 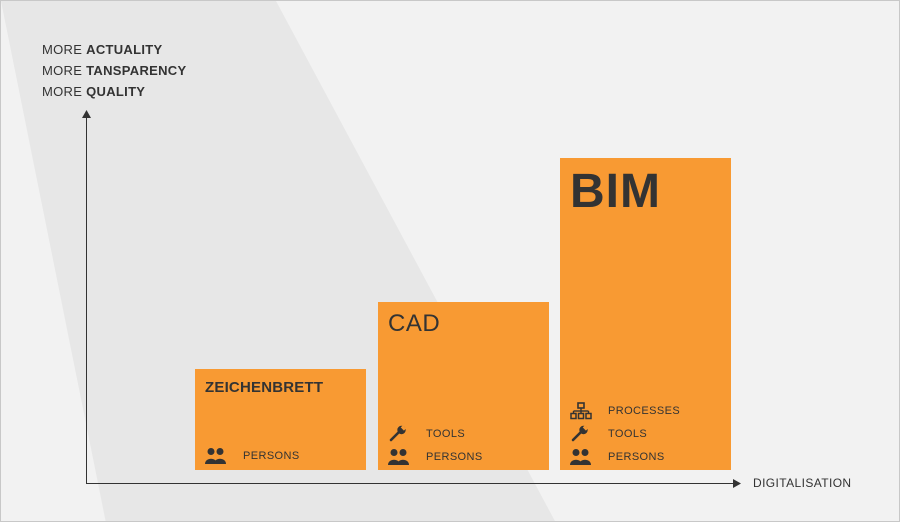 I want to click on bar-bim: BIM PROCESSES TOOLS, so click(x=645, y=314).